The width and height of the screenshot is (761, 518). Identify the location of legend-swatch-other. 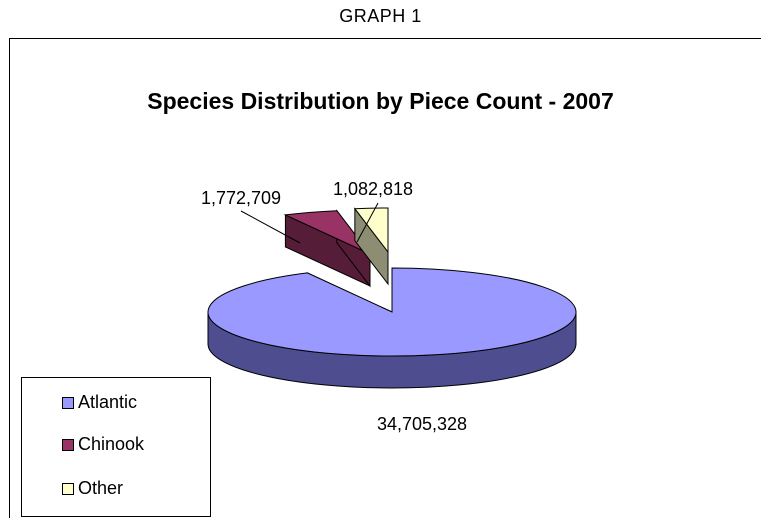
(68, 488).